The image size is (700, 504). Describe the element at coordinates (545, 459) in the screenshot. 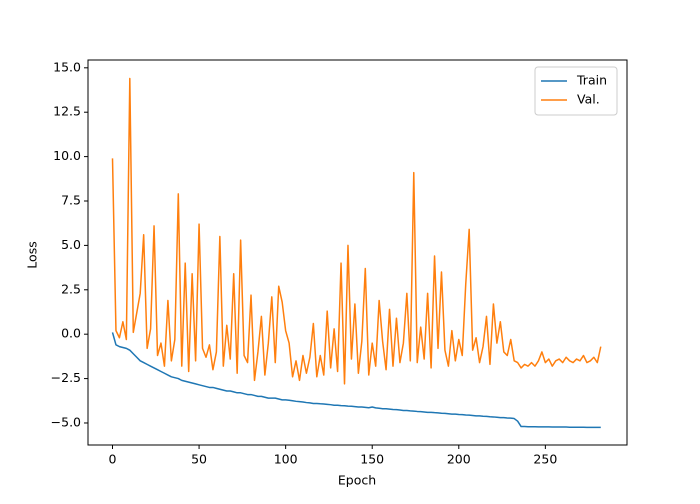

I see `x-tick-label: 250` at that location.